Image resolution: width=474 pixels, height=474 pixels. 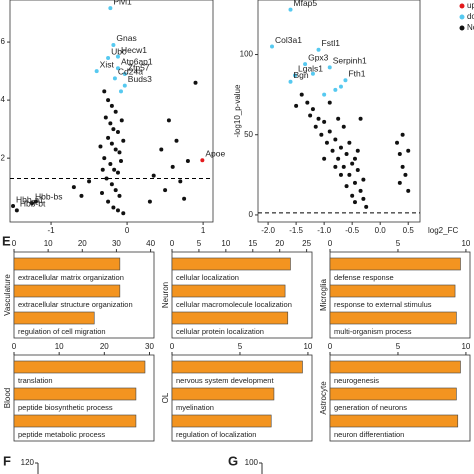 I want to click on panel-letter: E, so click(x=6, y=240).